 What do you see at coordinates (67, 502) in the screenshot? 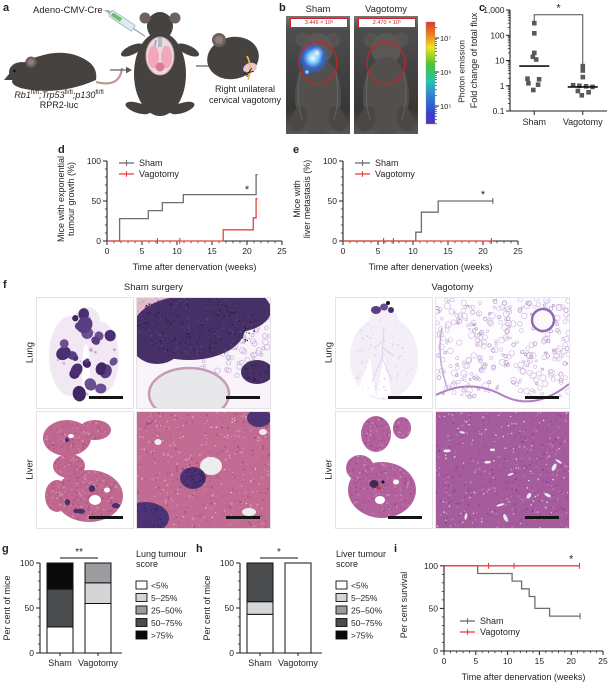
I see `metastasis-focus` at bounding box center [67, 502].